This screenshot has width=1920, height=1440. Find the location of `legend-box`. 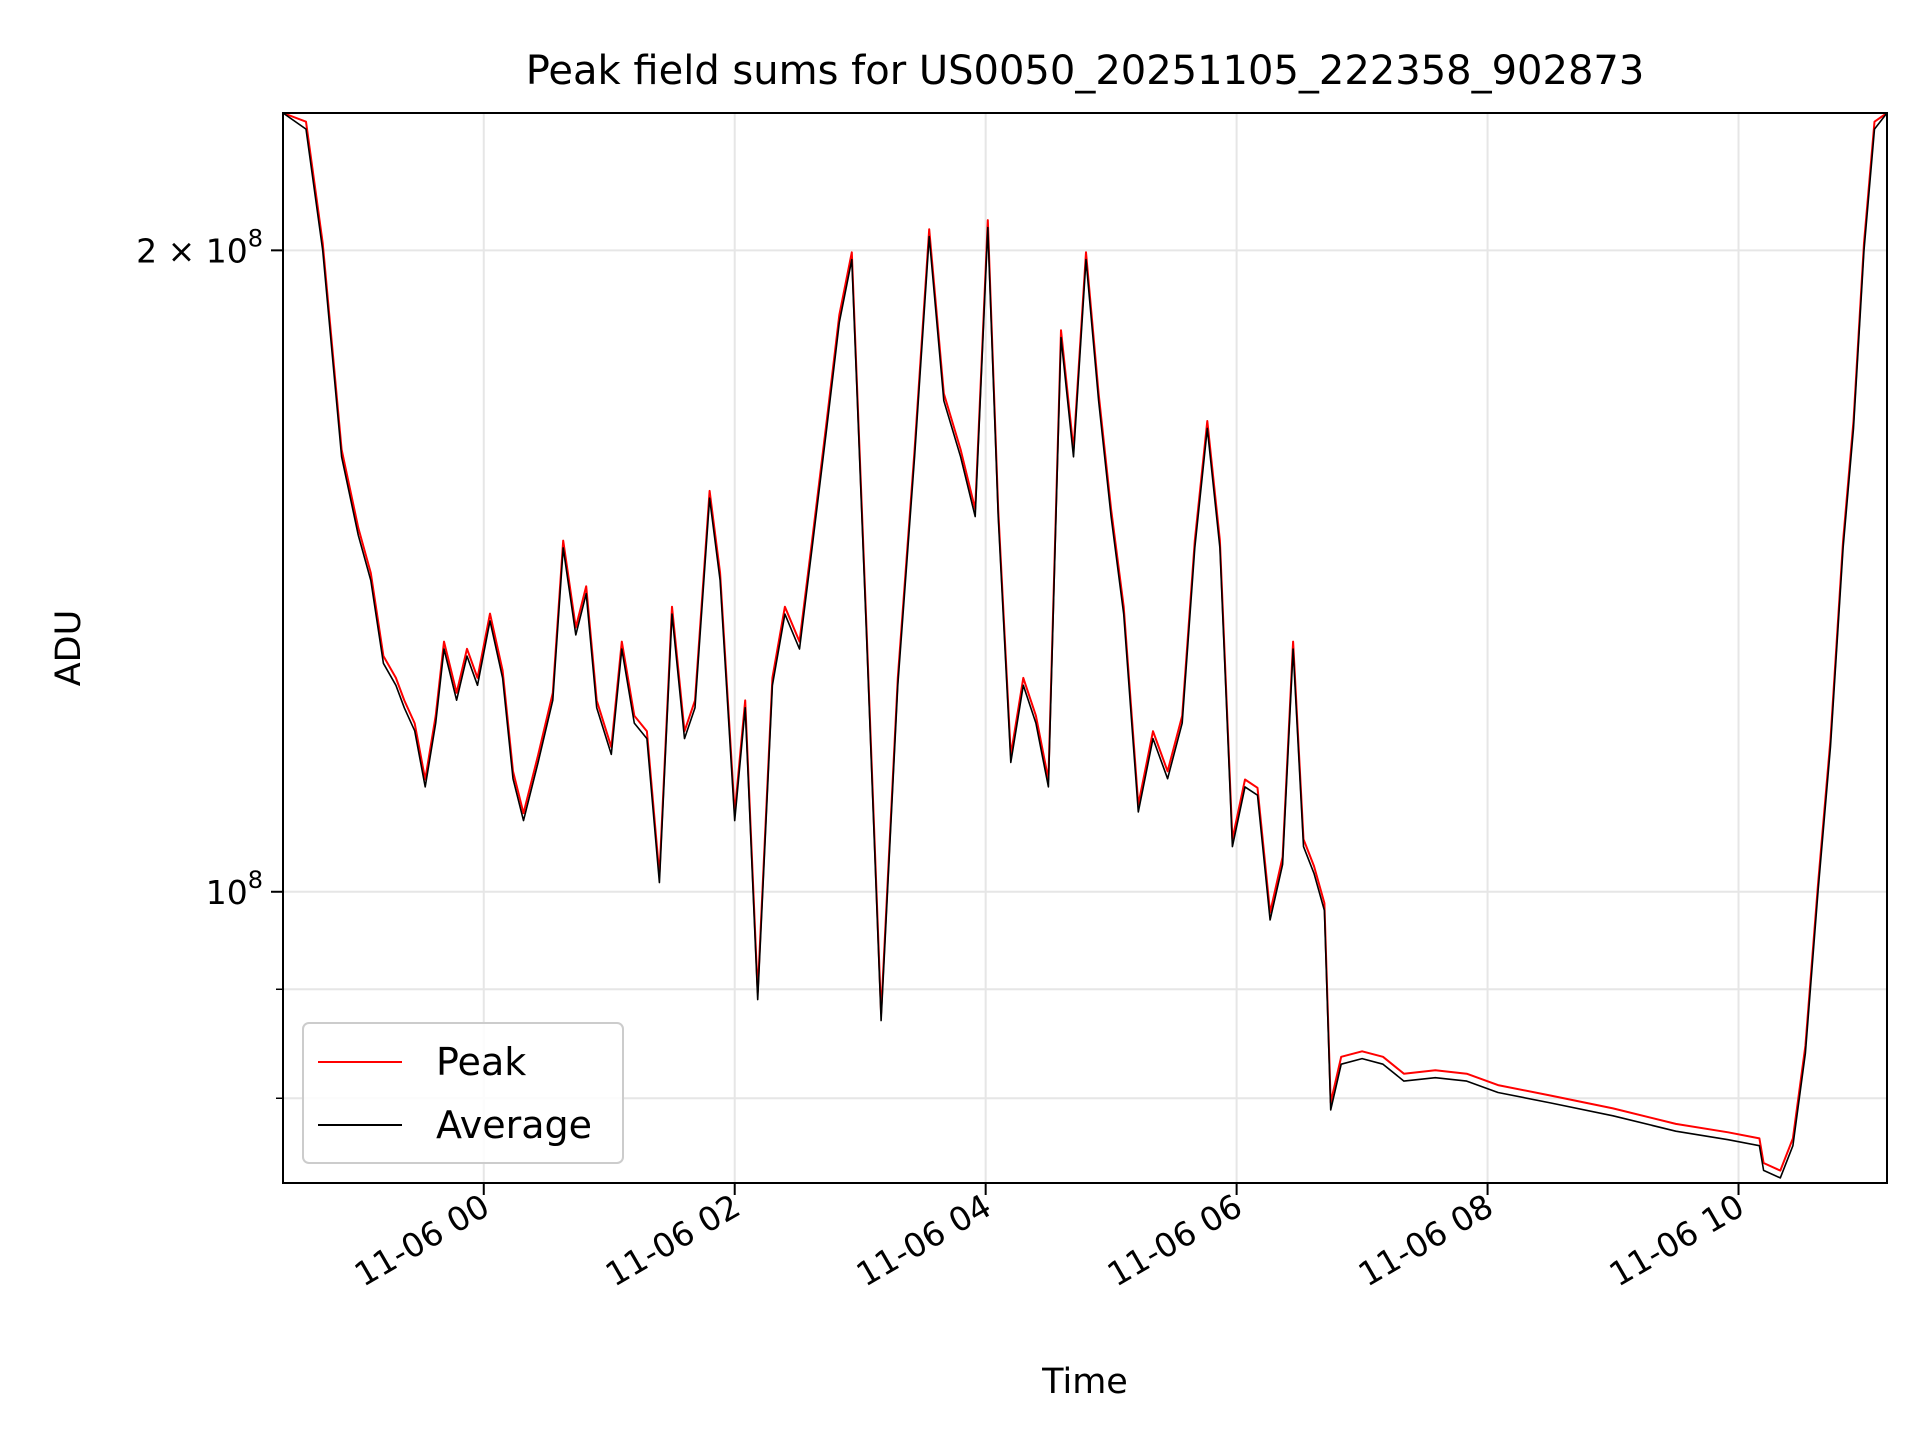

legend-box is located at coordinates (463, 1093).